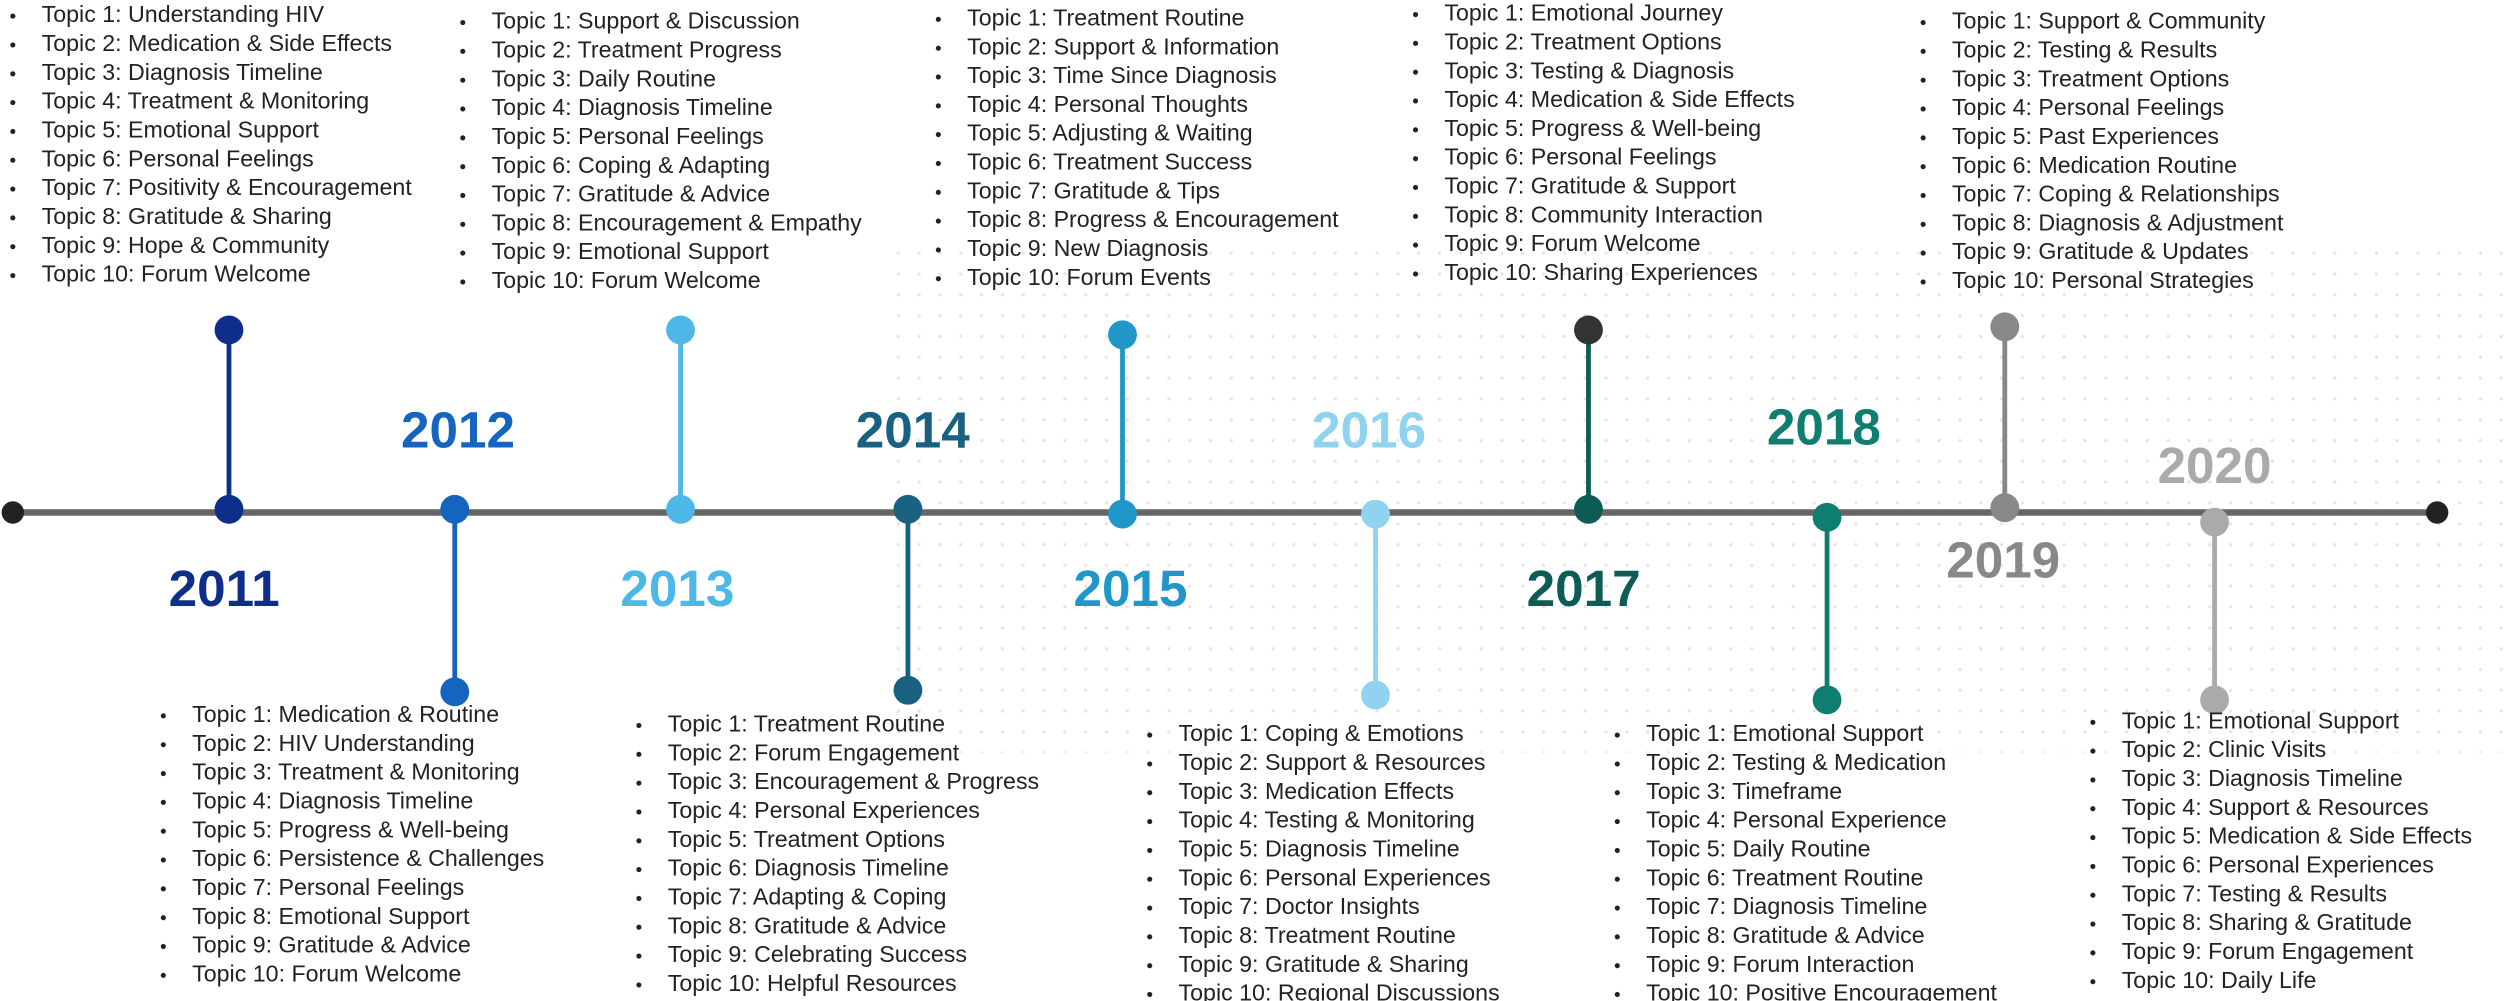  I want to click on topic: Topic 3: Treatment Options, so click(2090, 78).